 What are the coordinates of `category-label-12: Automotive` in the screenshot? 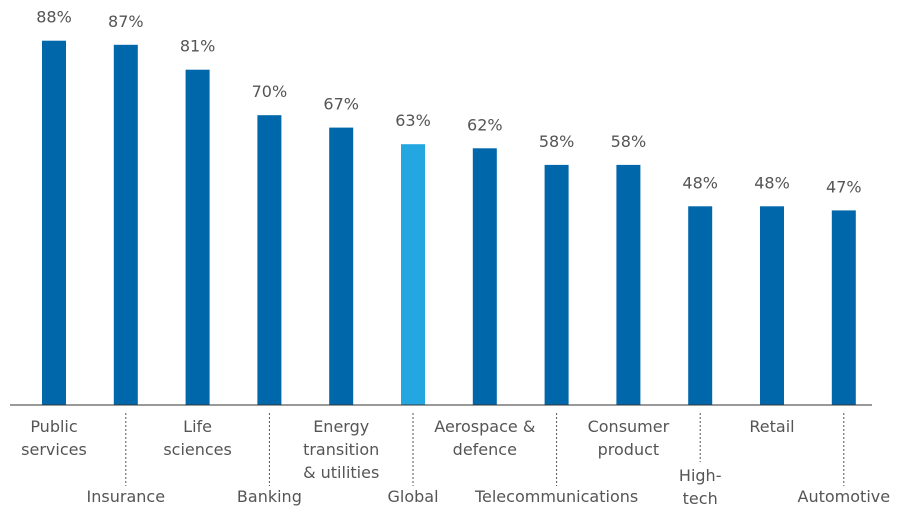 It's located at (844, 496).